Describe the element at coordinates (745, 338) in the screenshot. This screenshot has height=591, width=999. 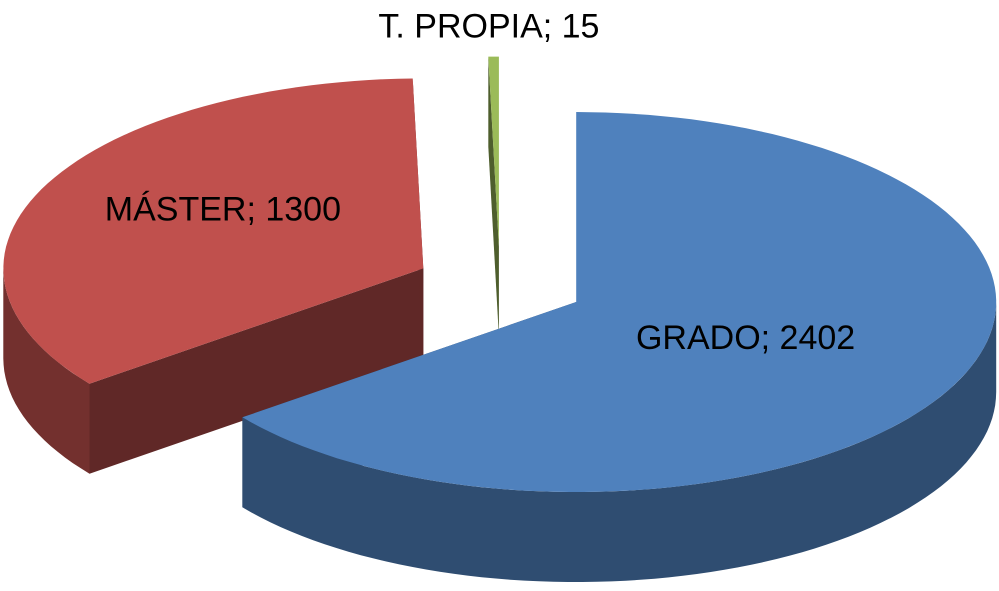
I see `data-label: GRADO; 2402` at that location.